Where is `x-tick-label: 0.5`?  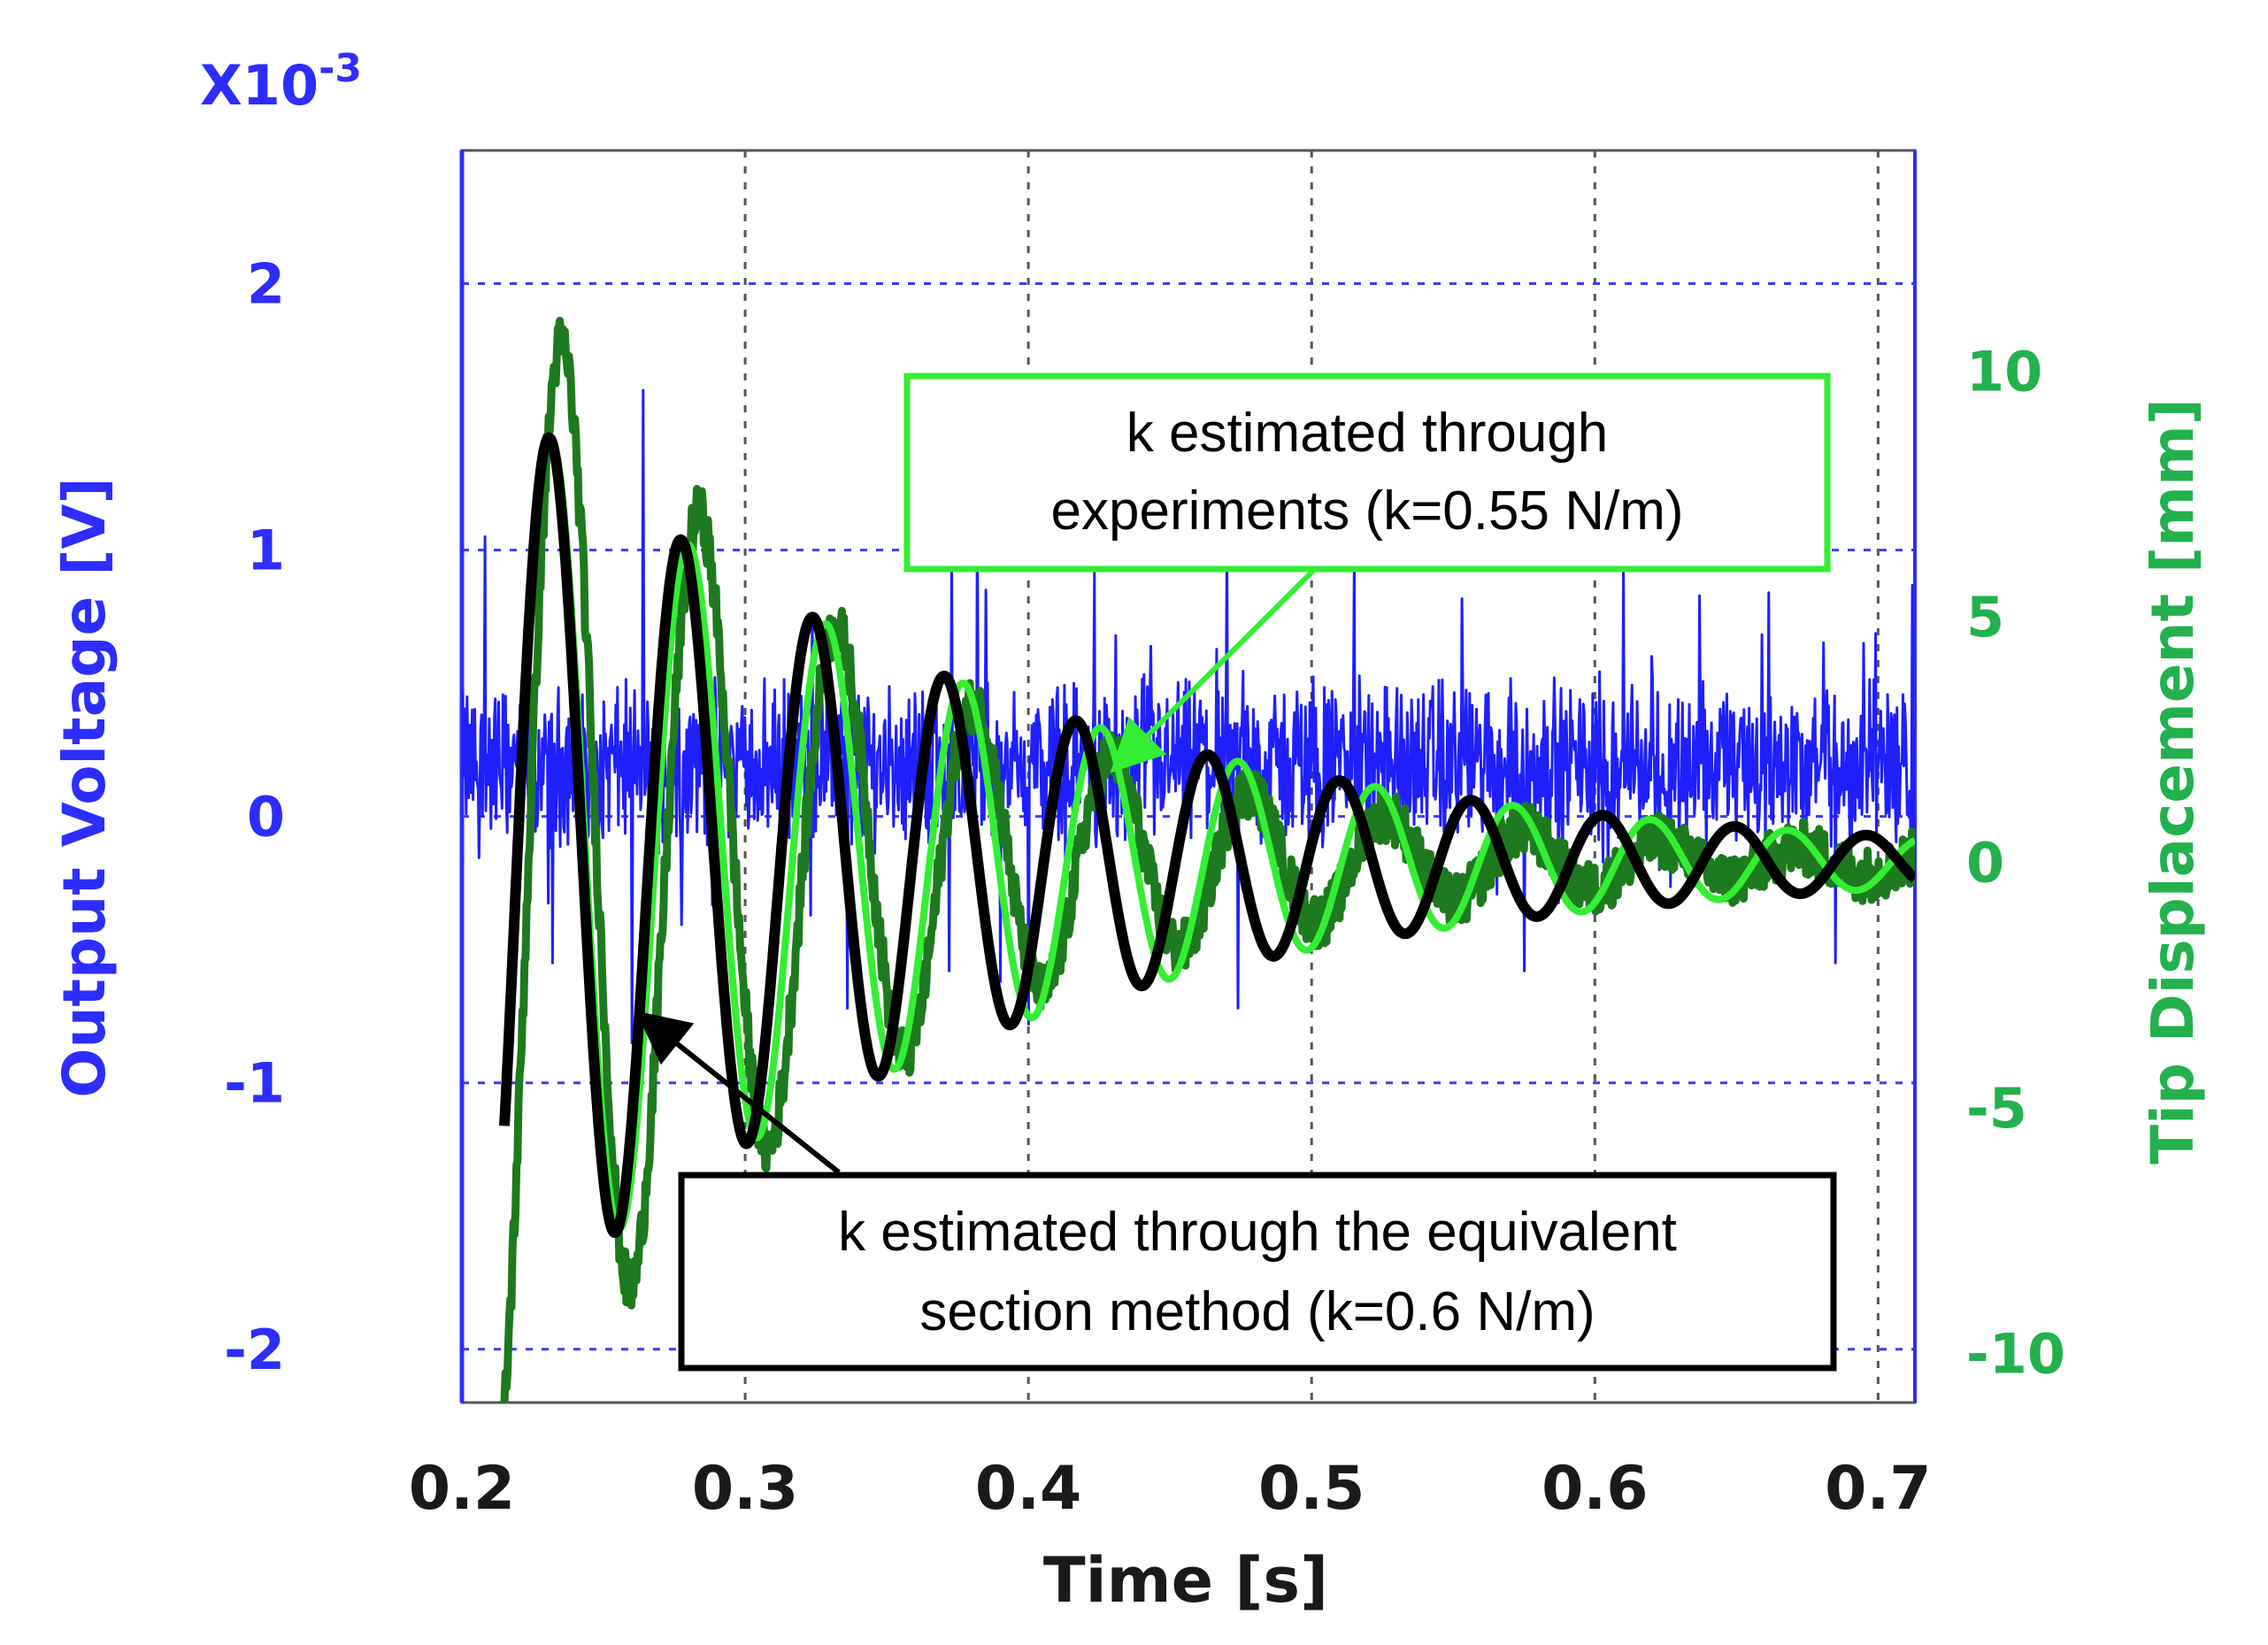
x-tick-label: 0.5 is located at coordinates (1311, 1489).